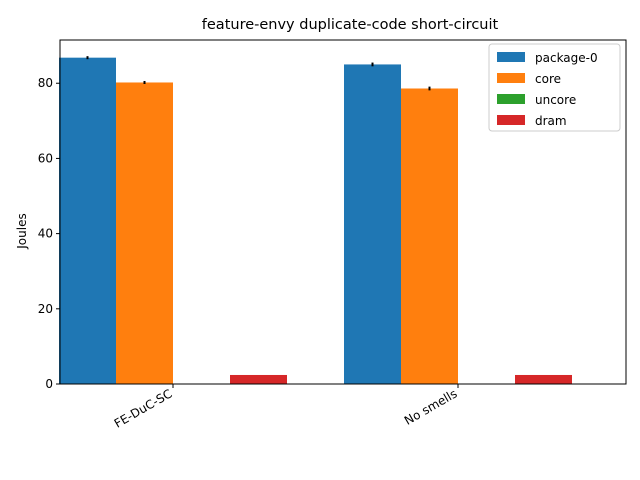  What do you see at coordinates (555, 100) in the screenshot?
I see `legend-label-uncore: uncore` at bounding box center [555, 100].